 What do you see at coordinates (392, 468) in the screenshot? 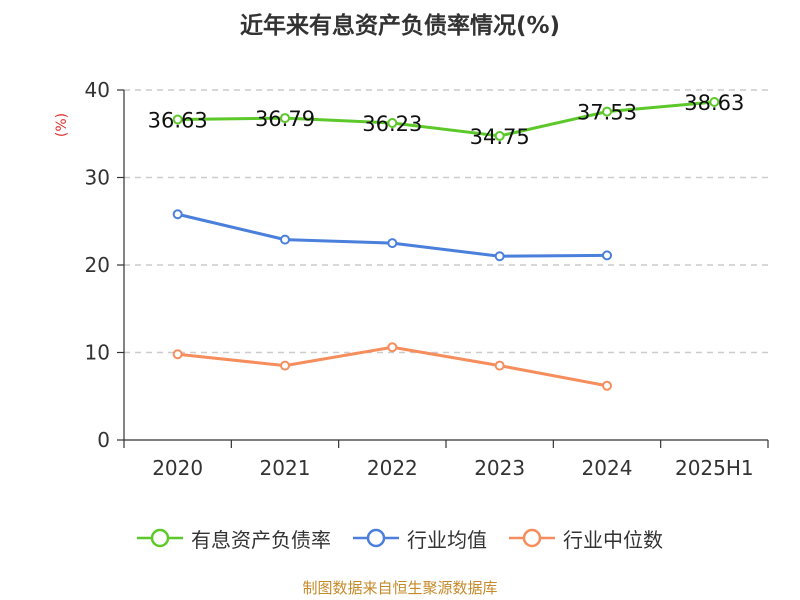
I see `x-tick-label: 2022` at bounding box center [392, 468].